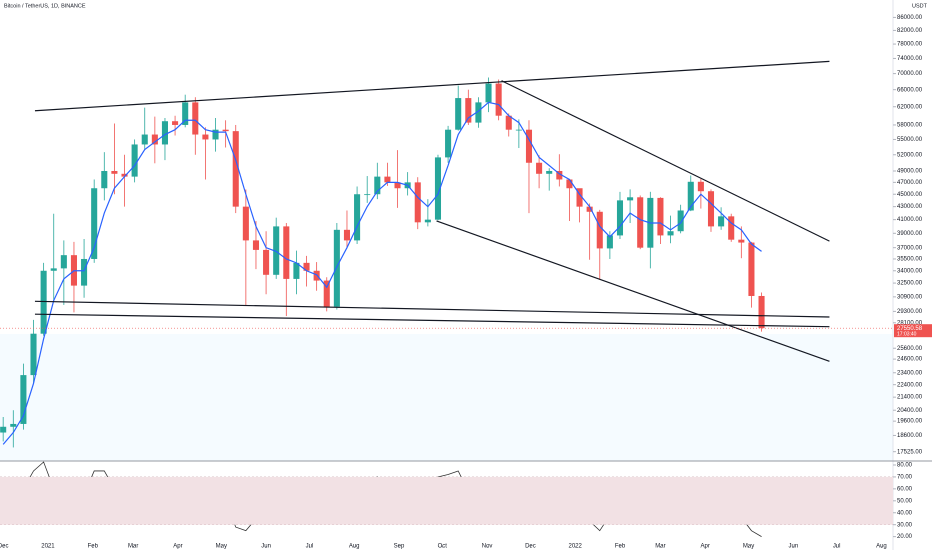 This screenshot has width=932, height=550. Describe the element at coordinates (910, 195) in the screenshot. I see `y-tick-label: 45000.00` at that location.